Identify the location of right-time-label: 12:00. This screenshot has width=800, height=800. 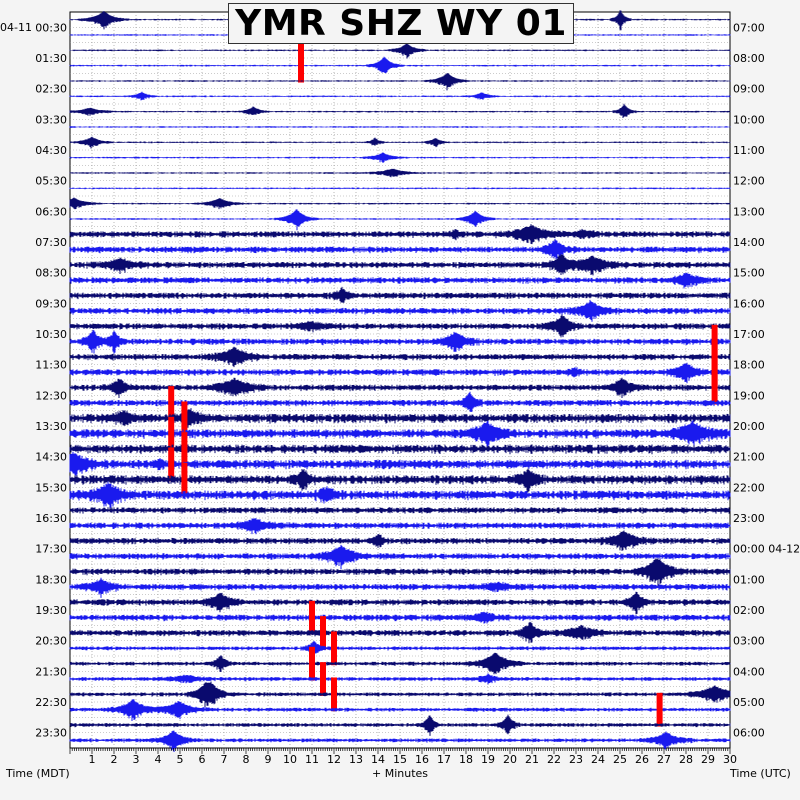
(749, 181).